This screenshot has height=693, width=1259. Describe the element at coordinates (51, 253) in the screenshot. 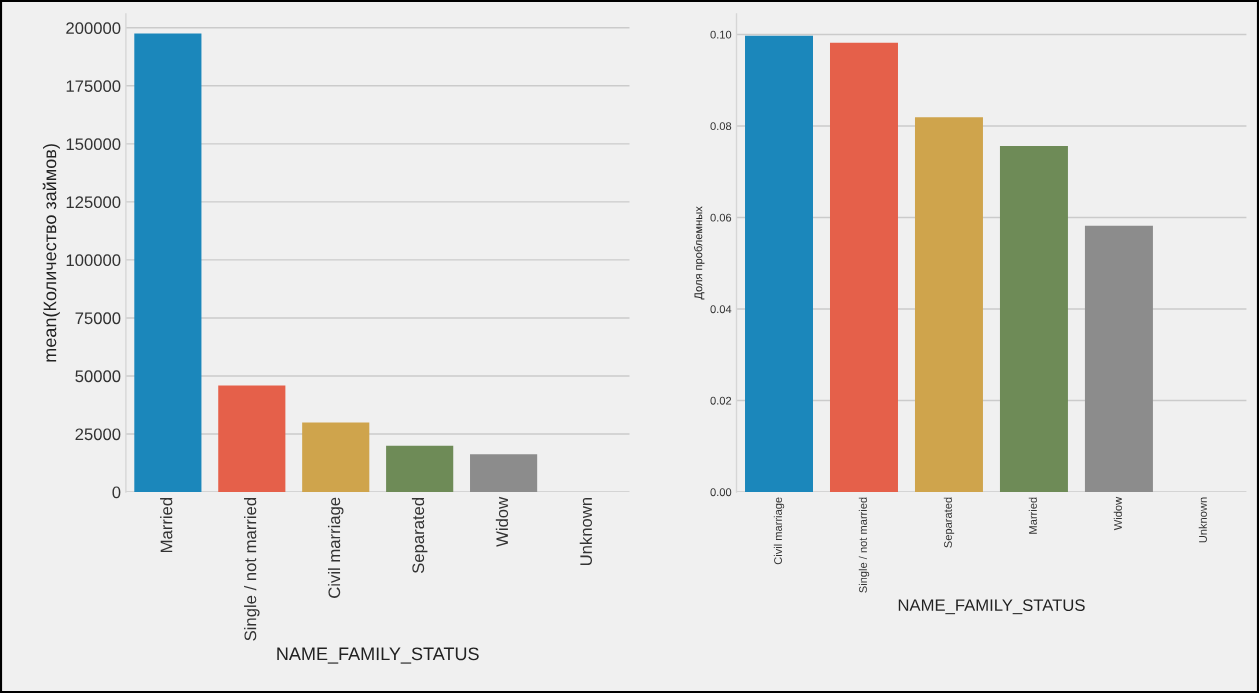

I see `y-axis-title: mean(Количество займов)` at that location.